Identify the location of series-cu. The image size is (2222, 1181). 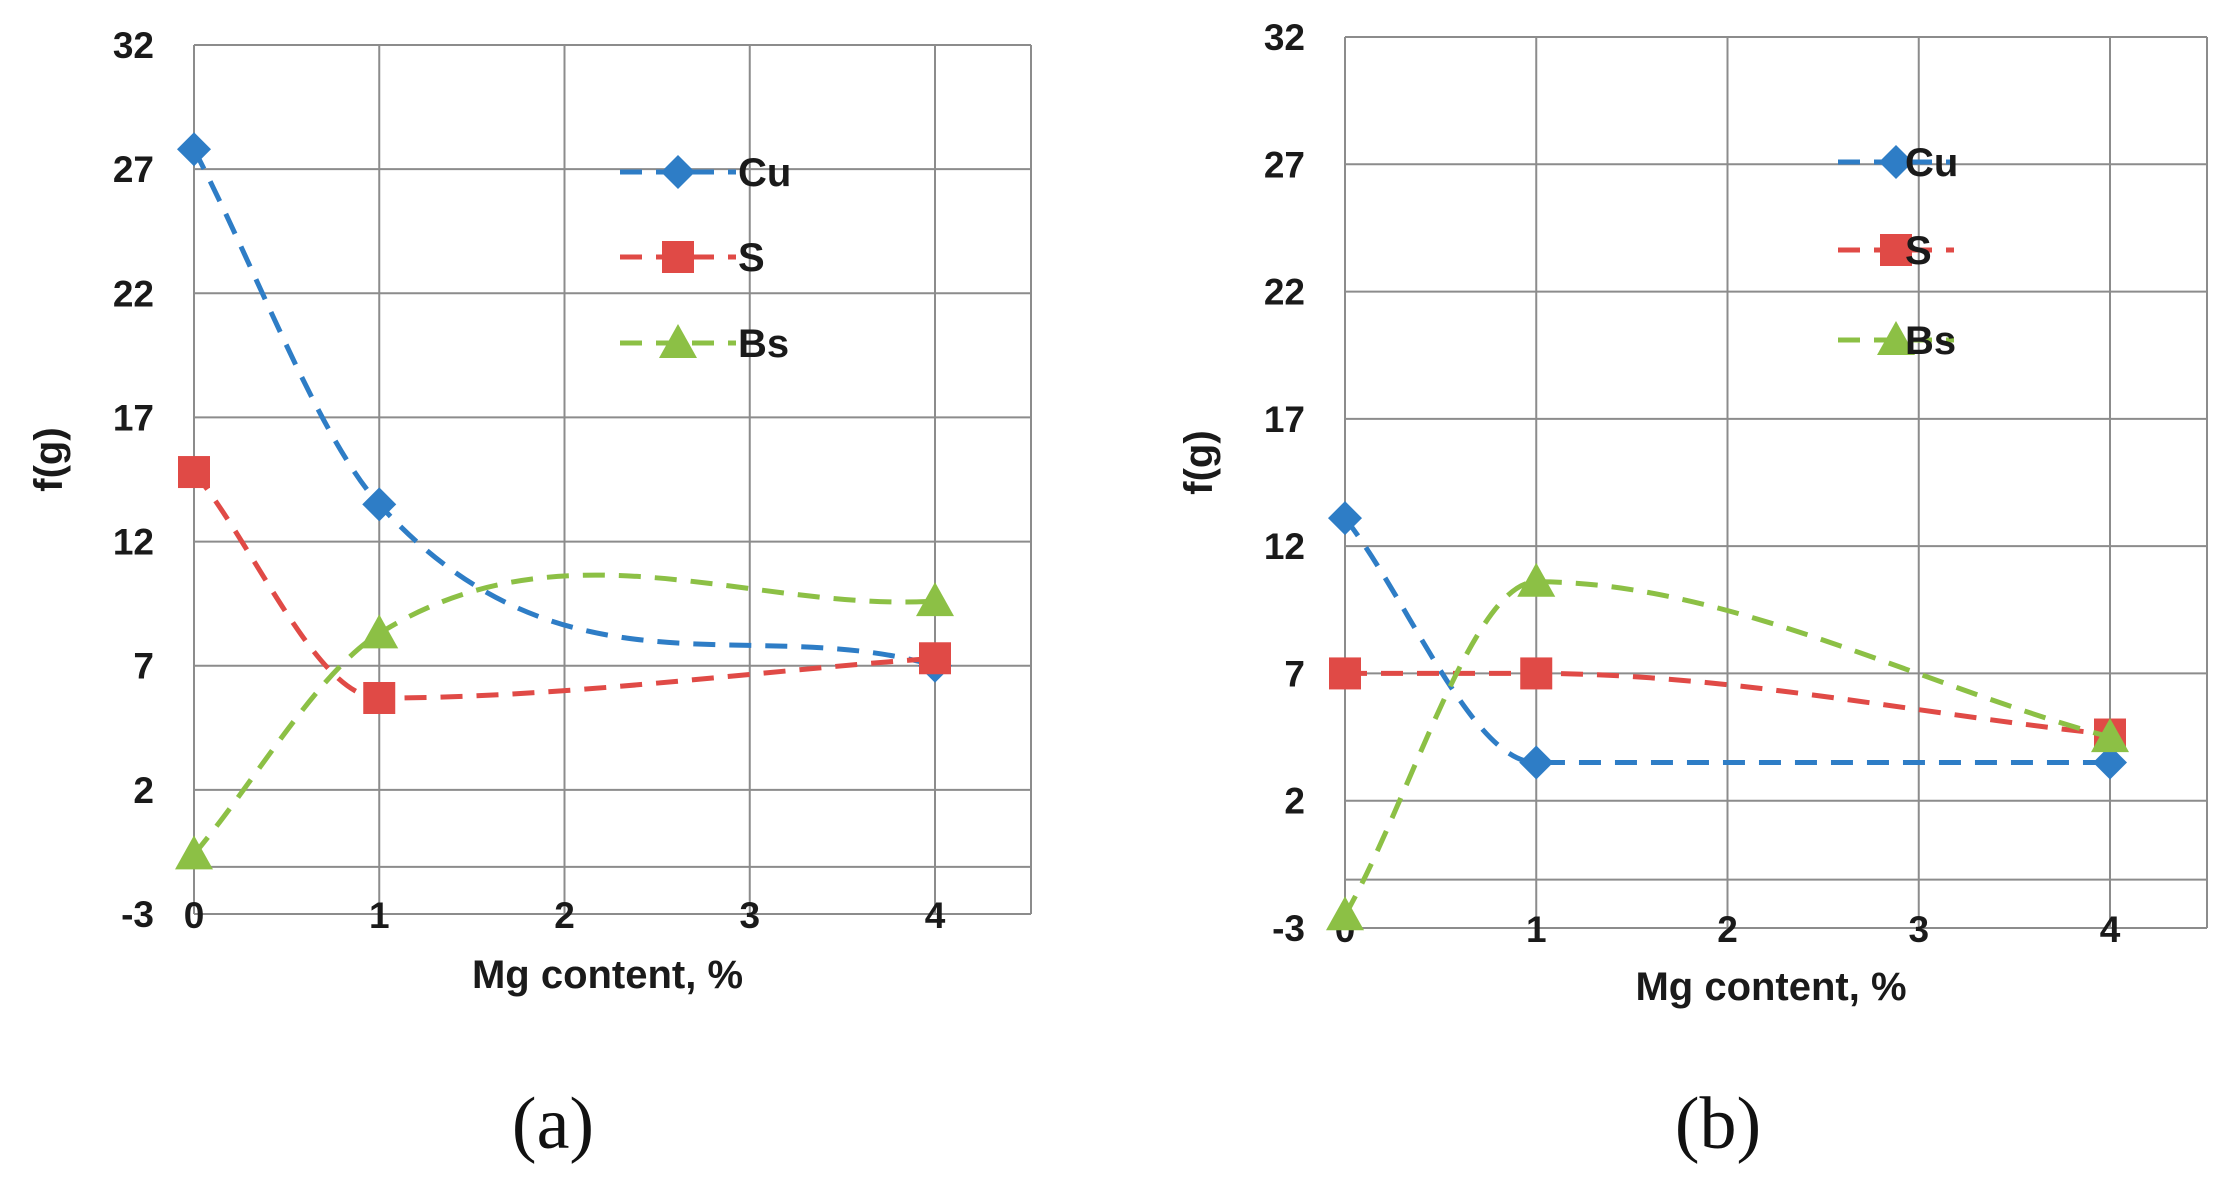
(1727, 640).